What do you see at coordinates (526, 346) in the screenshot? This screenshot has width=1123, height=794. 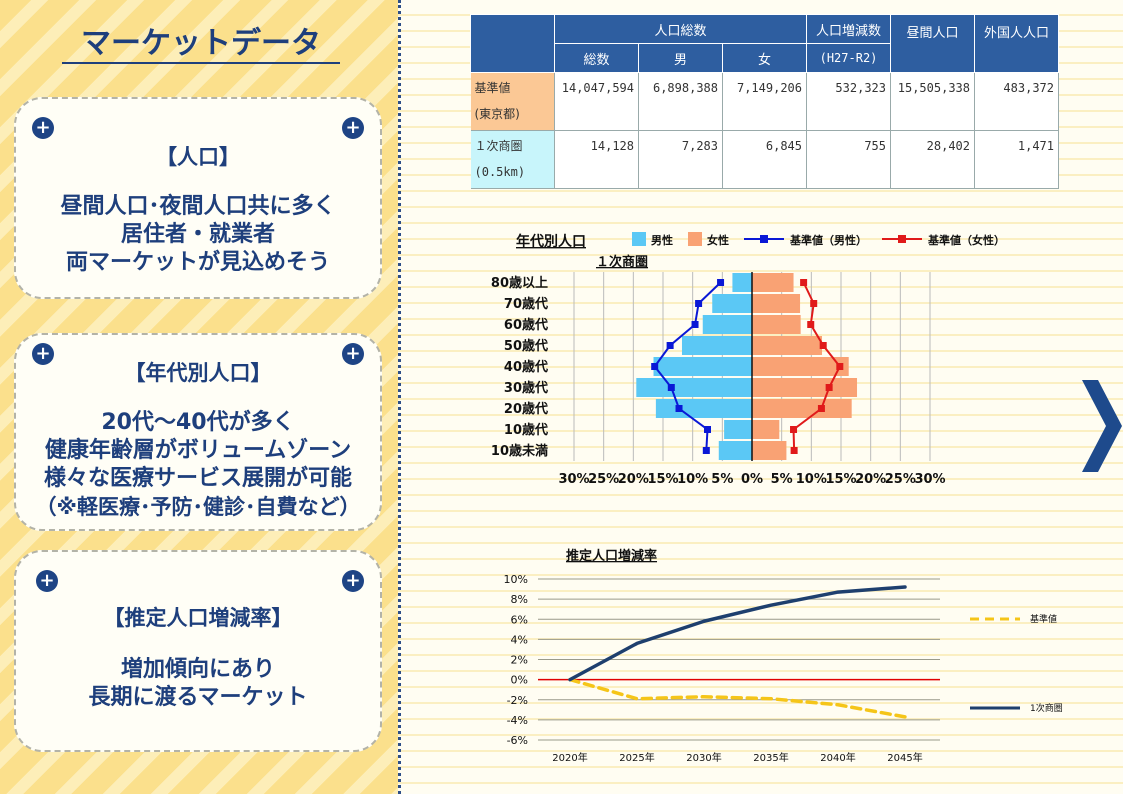 I see `category-label: 50歳代` at bounding box center [526, 346].